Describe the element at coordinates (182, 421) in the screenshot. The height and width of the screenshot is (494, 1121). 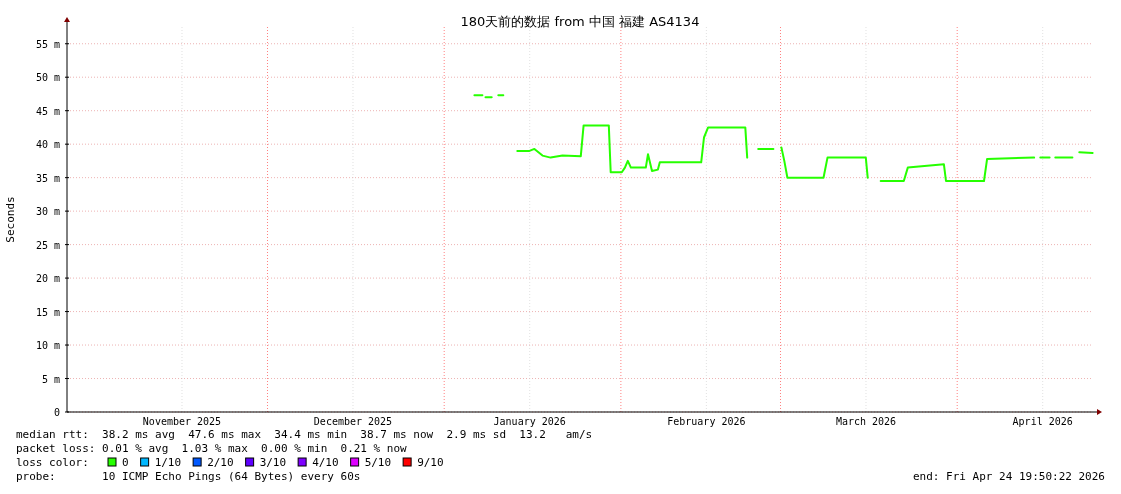
I see `x-tick-label: November 2025` at that location.